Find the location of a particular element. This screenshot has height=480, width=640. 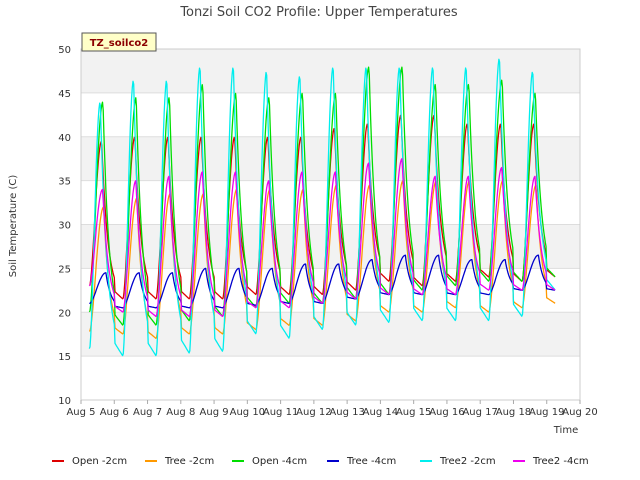

x-tick-label: Aug 11 is located at coordinates (280, 412).